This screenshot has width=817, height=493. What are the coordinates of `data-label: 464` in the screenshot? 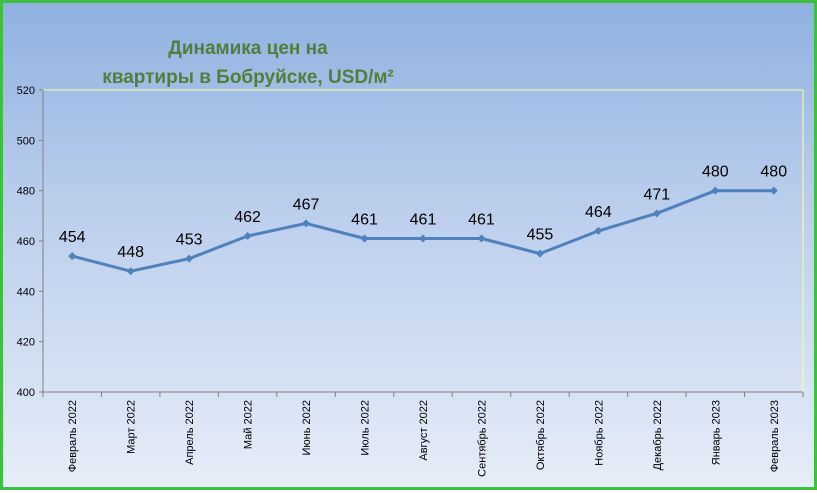 It's located at (598, 212).